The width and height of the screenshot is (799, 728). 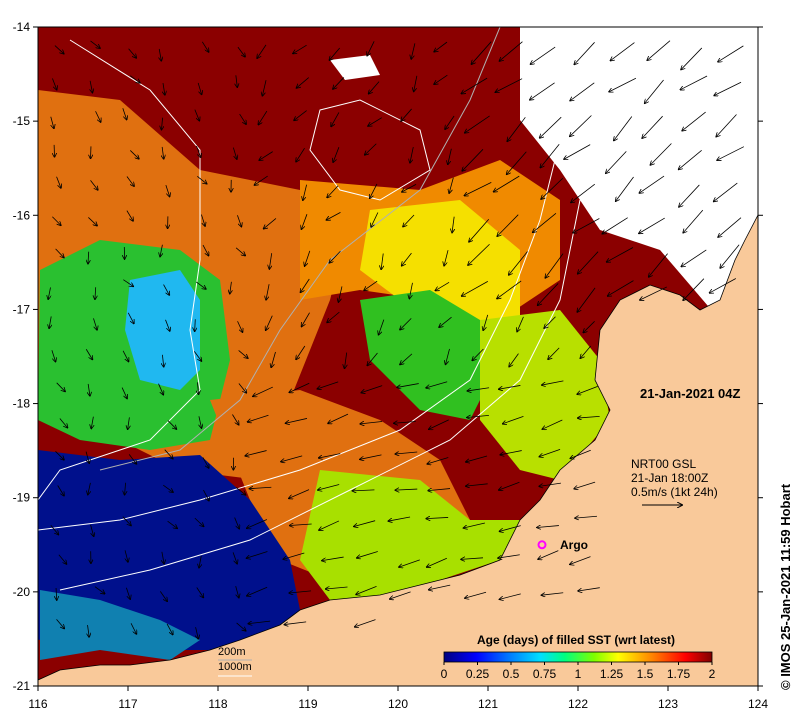 I want to click on sst-field-teal, so click(x=120, y=625).